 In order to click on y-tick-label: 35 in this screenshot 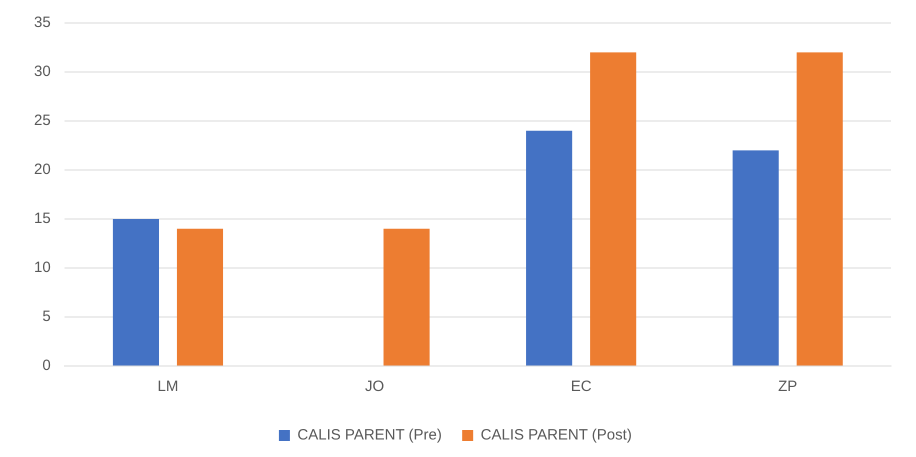, I will do `click(42, 23)`.